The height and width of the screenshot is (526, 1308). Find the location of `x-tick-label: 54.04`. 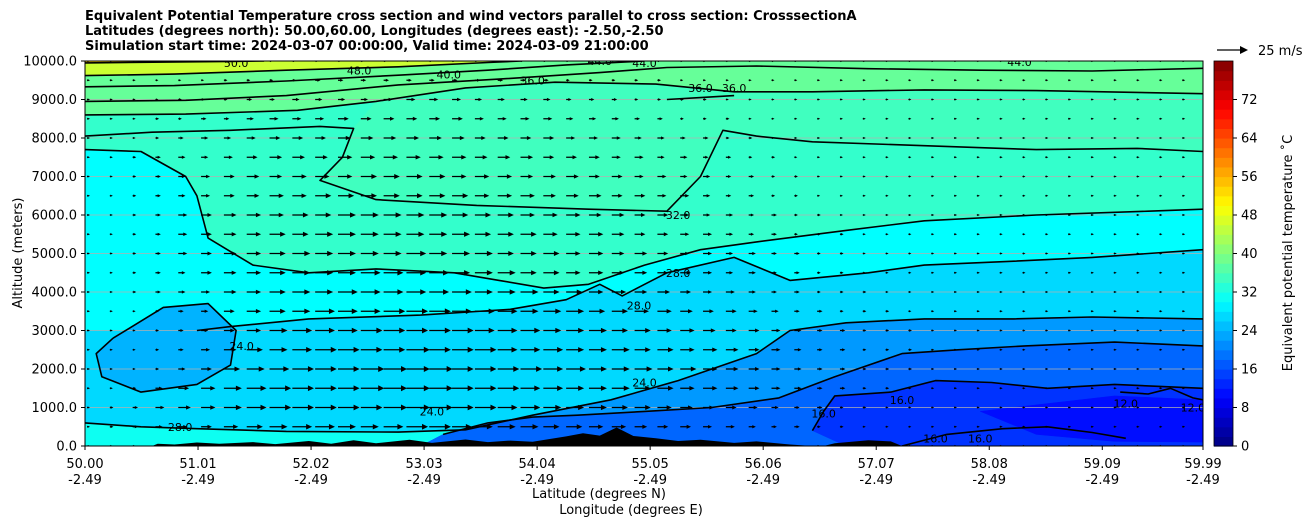

x-tick-label: 54.04 is located at coordinates (537, 464).